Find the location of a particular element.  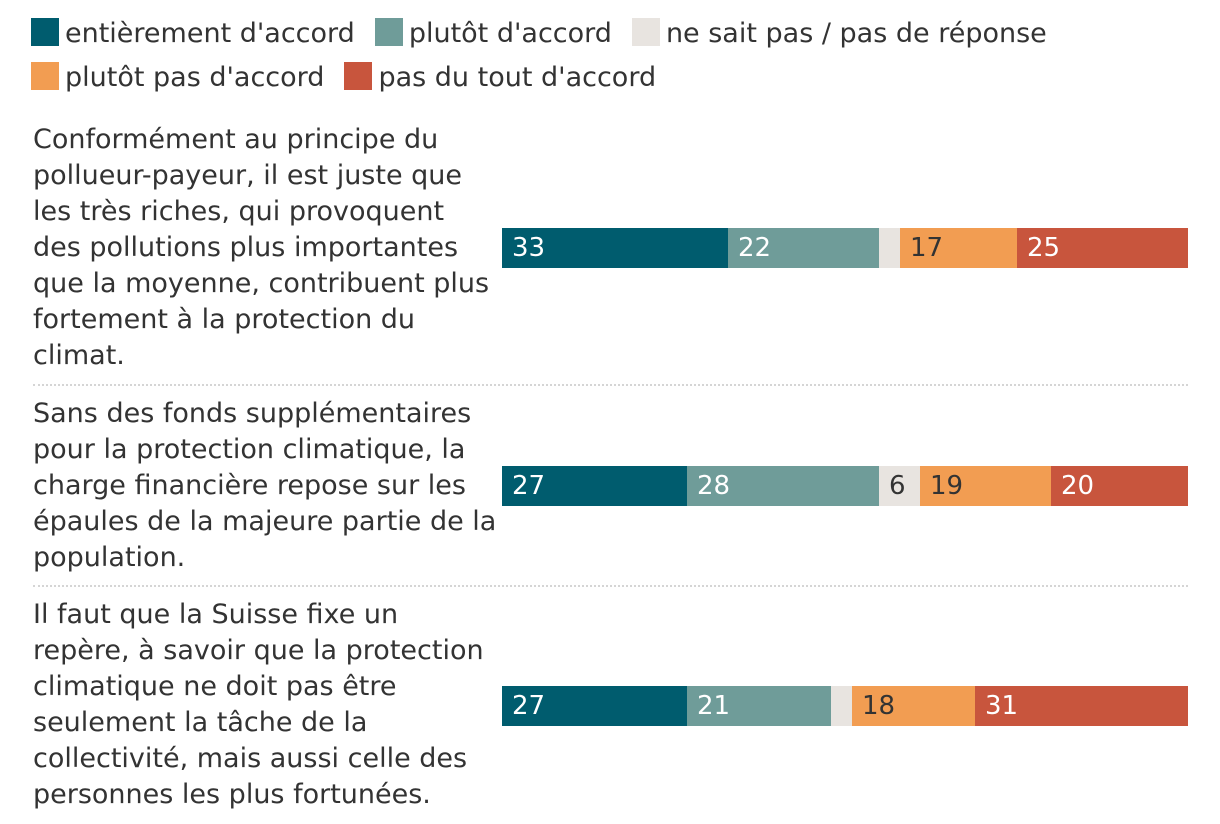

bar-segment: 31 is located at coordinates (1081, 706).